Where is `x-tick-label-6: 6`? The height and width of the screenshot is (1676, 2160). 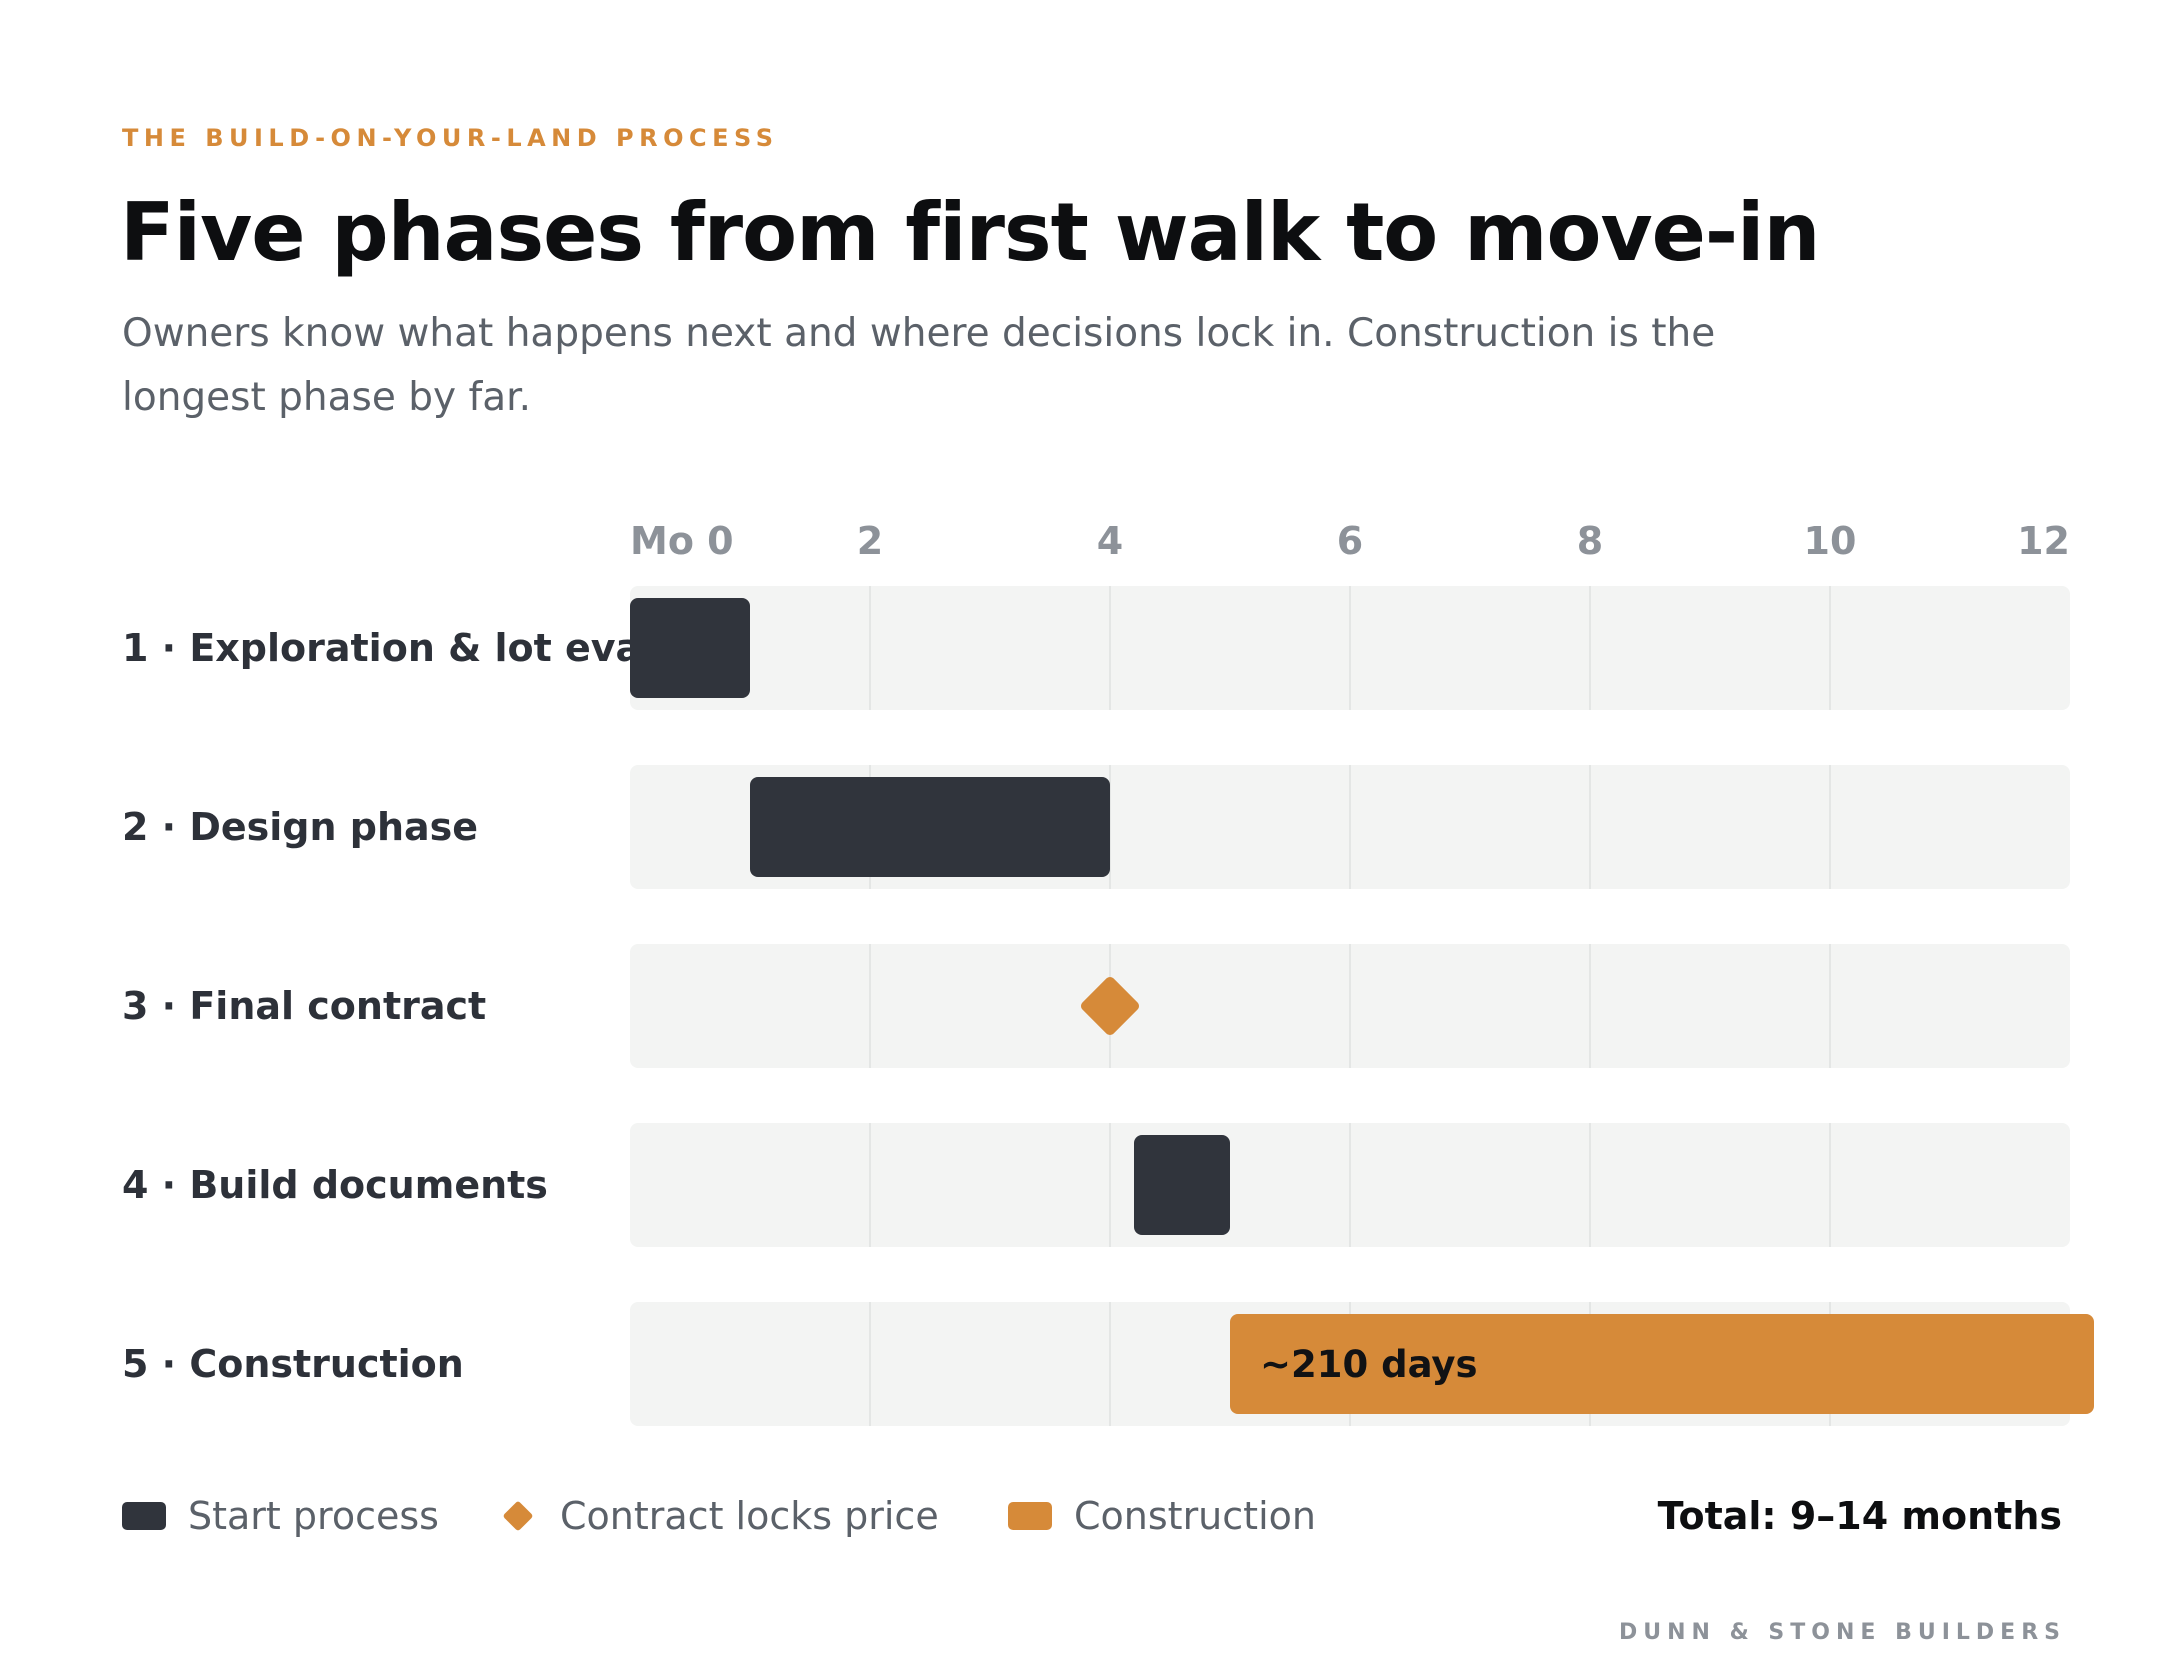
x-tick-label-6: 6 is located at coordinates (1350, 541).